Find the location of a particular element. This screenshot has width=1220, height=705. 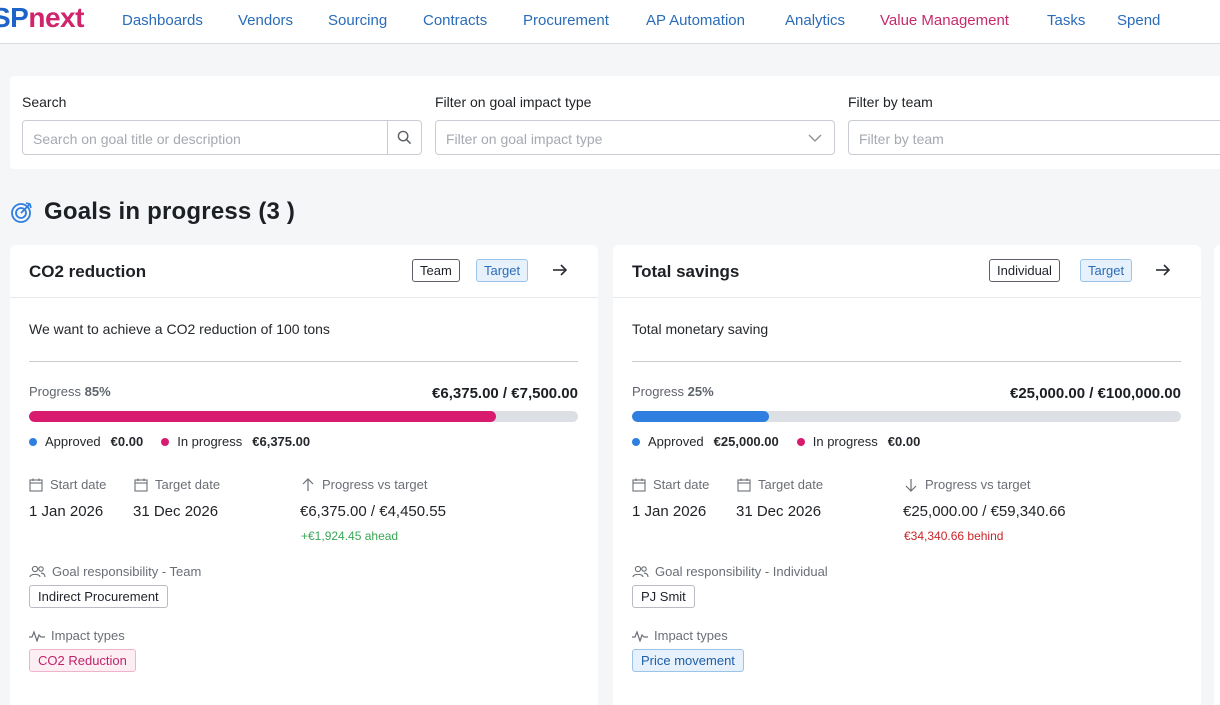

impact-type-select: Filter on goal impact type is located at coordinates (635, 137).